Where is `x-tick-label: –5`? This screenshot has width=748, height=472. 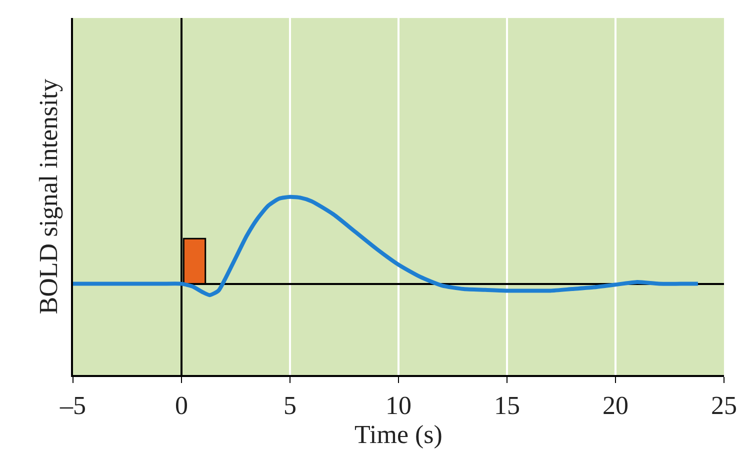
x-tick-label: –5 is located at coordinates (72, 405).